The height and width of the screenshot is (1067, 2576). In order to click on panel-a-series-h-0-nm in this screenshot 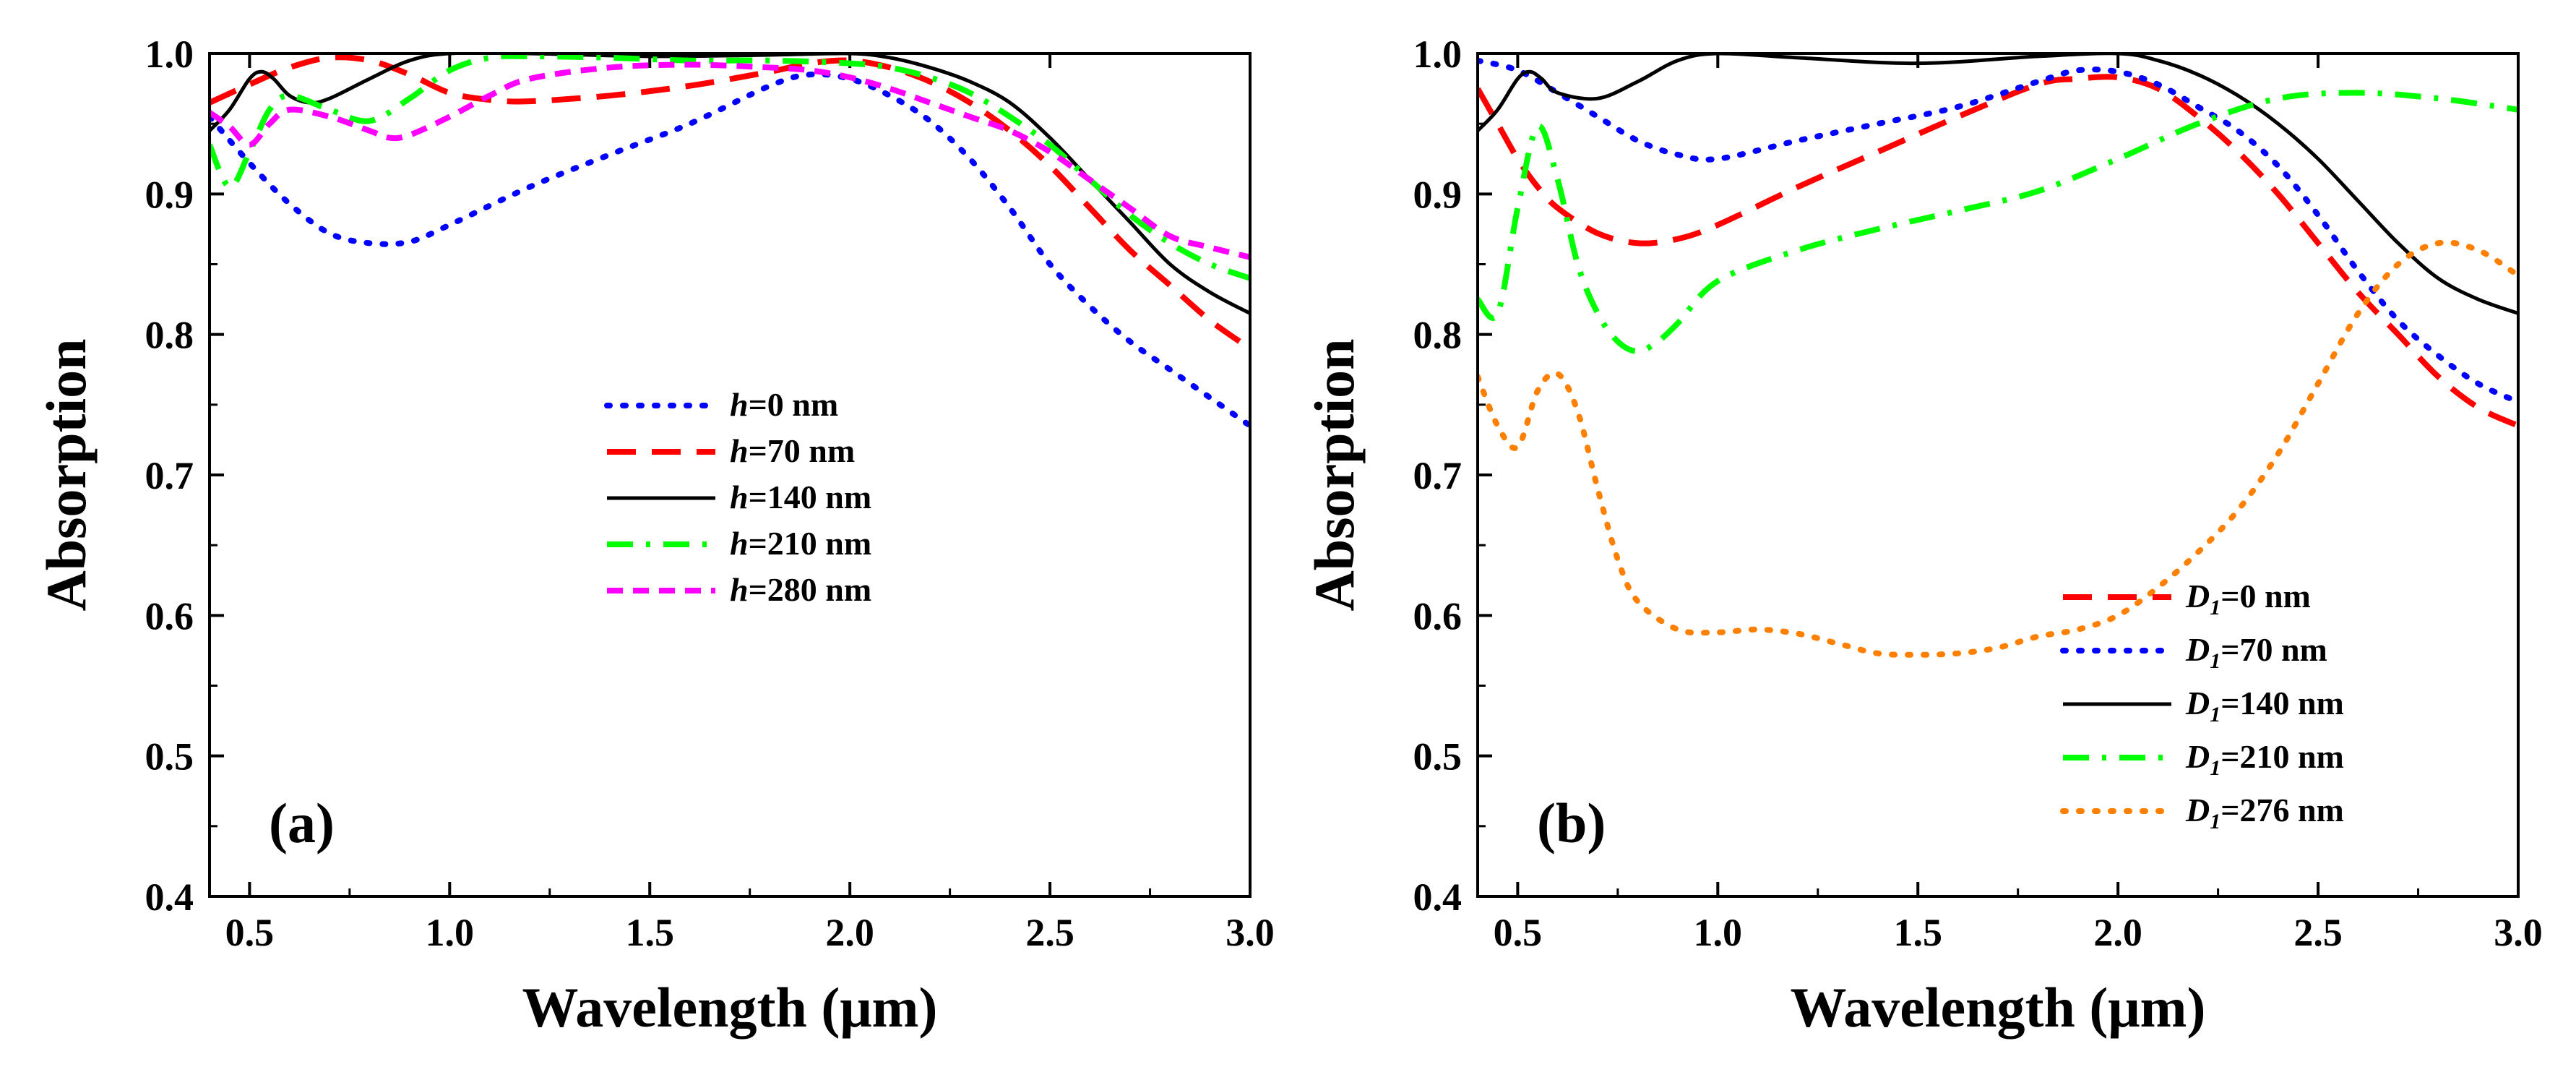, I will do `click(730, 250)`.